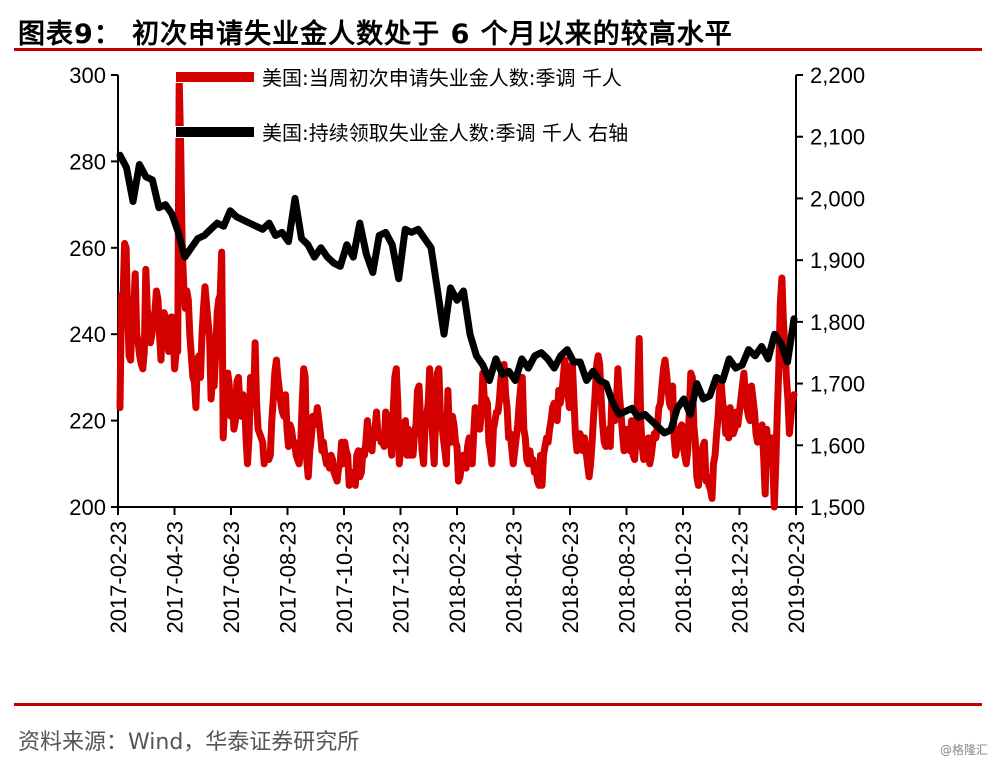  I want to click on right-tick-label: 1,900, so click(837, 260).